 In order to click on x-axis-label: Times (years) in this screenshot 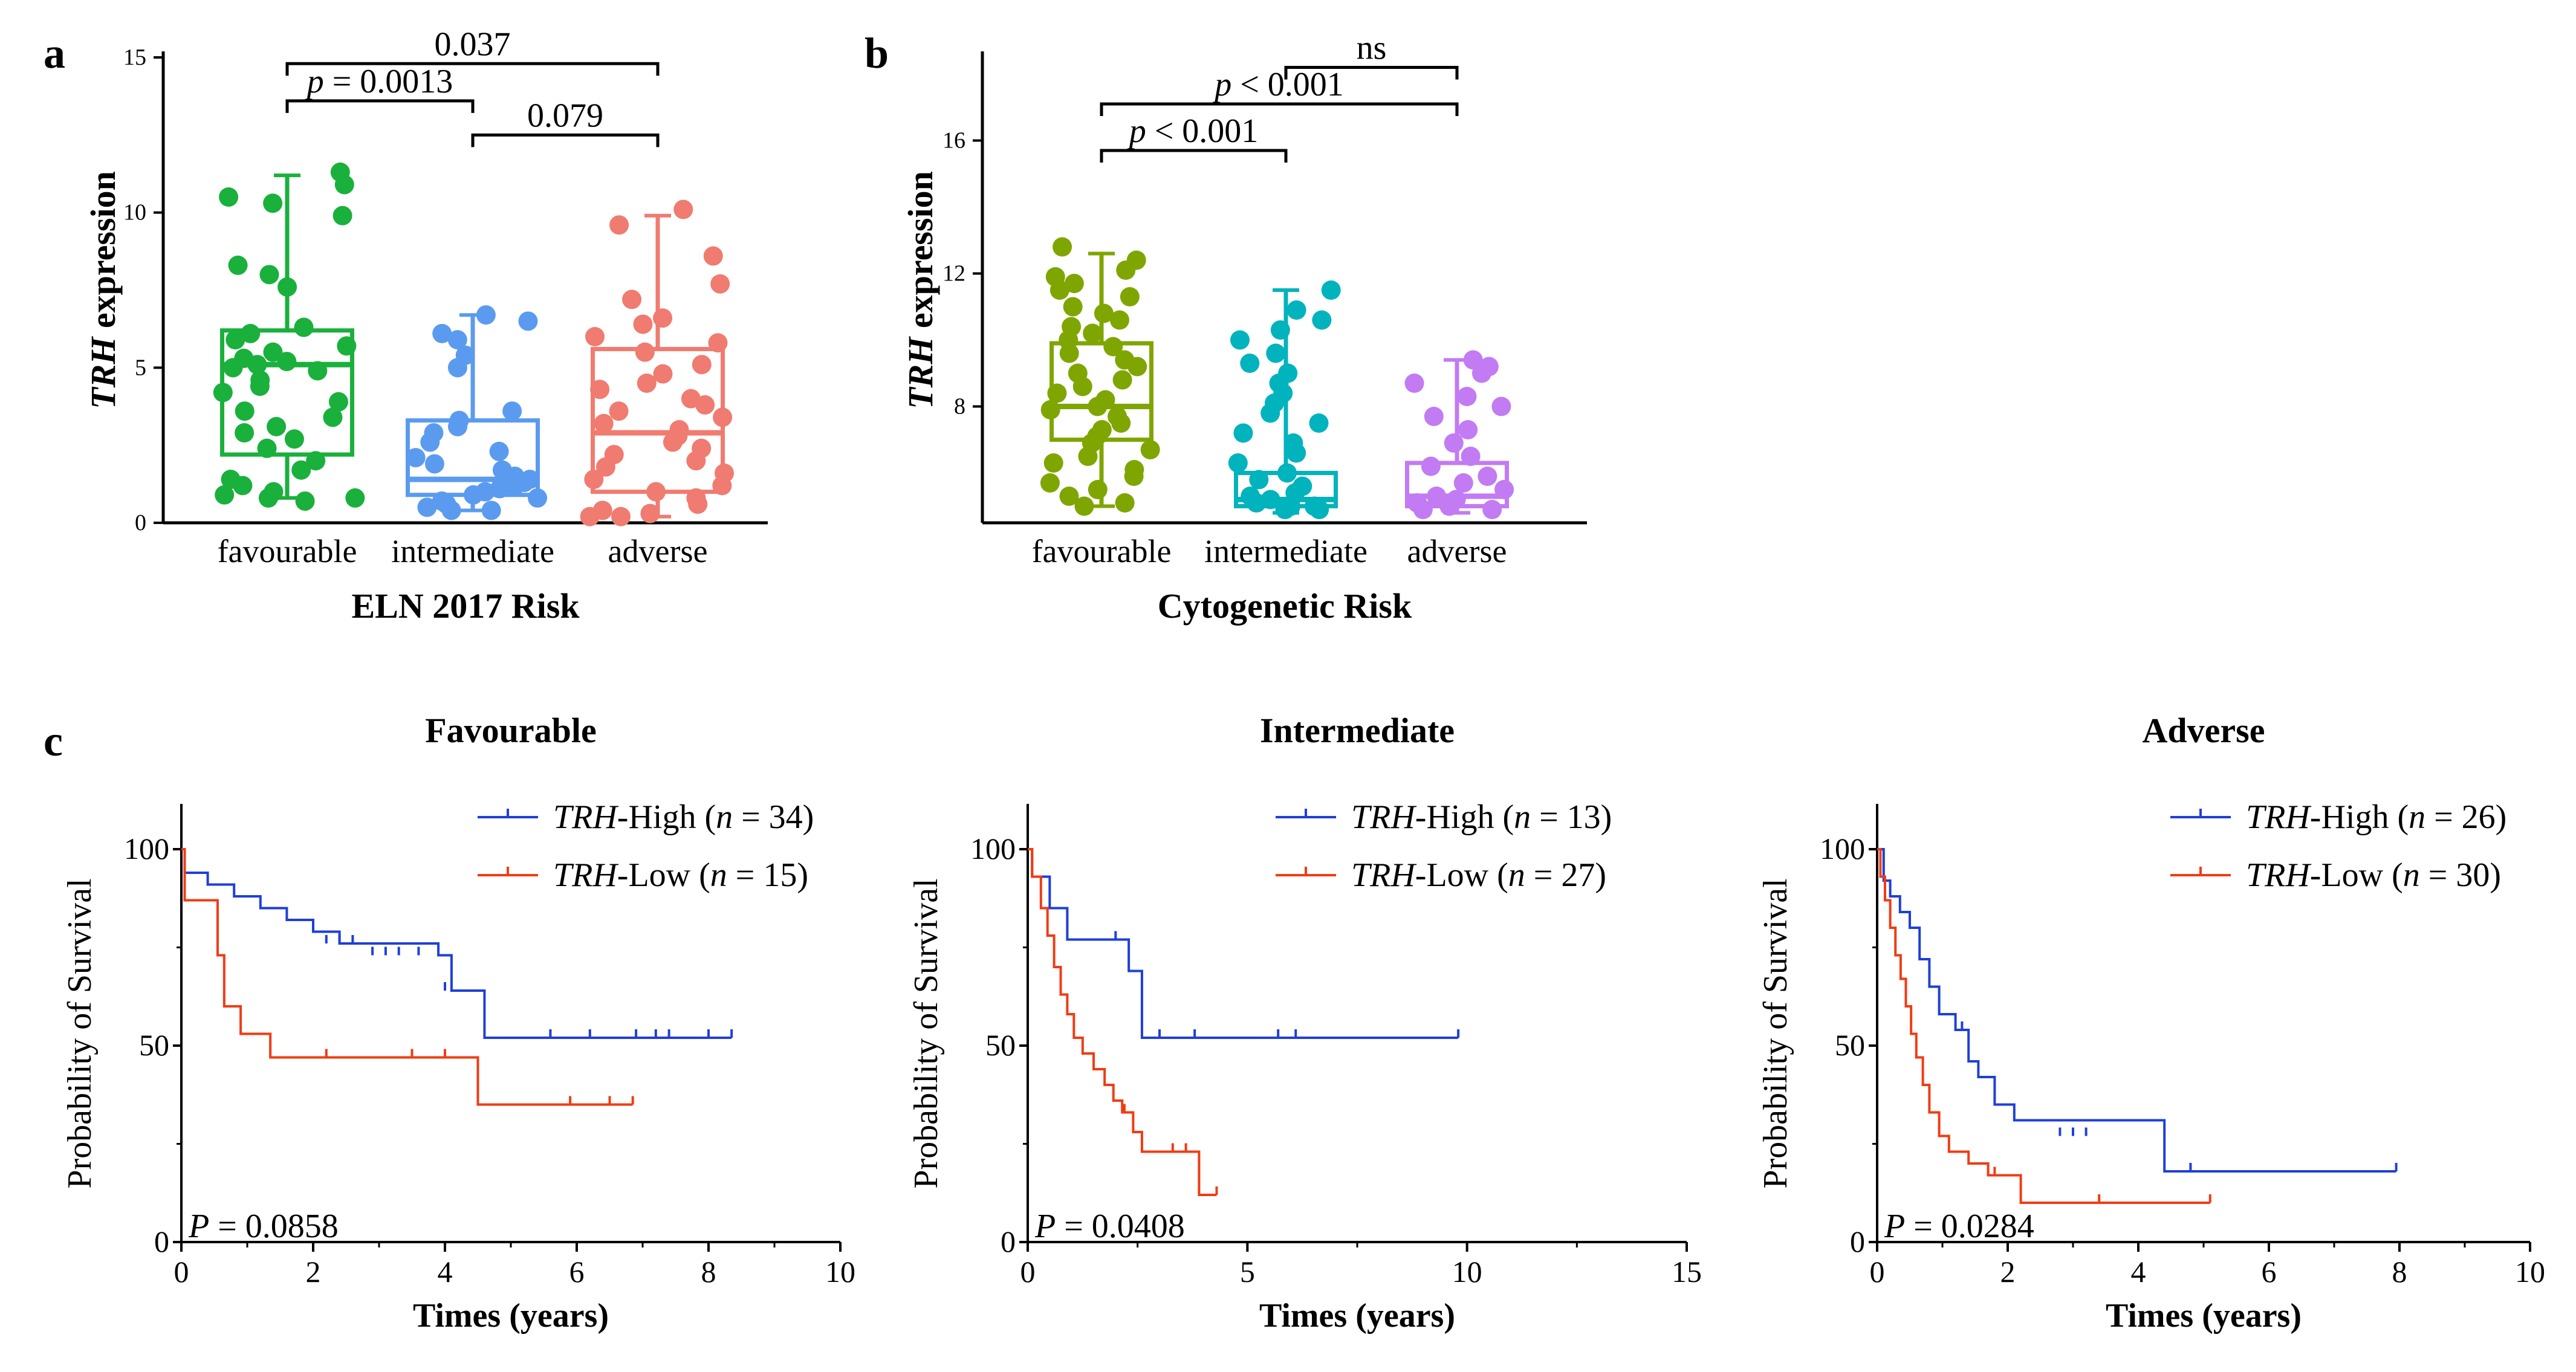, I will do `click(2204, 1316)`.